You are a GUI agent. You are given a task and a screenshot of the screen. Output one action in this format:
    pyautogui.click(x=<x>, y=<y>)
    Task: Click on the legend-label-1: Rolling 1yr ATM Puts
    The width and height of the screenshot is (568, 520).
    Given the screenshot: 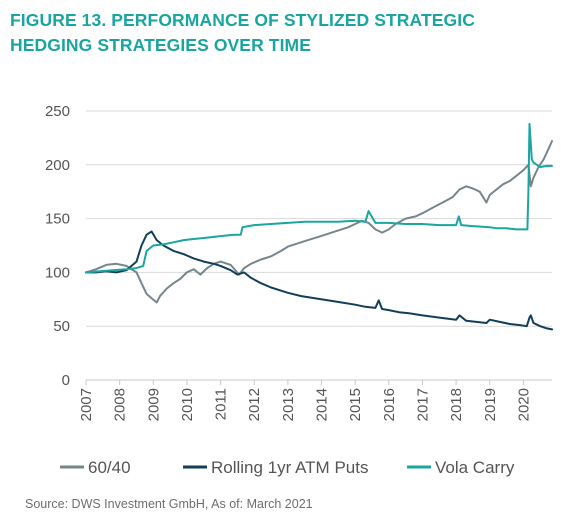 What is the action you would take?
    pyautogui.click(x=289, y=467)
    